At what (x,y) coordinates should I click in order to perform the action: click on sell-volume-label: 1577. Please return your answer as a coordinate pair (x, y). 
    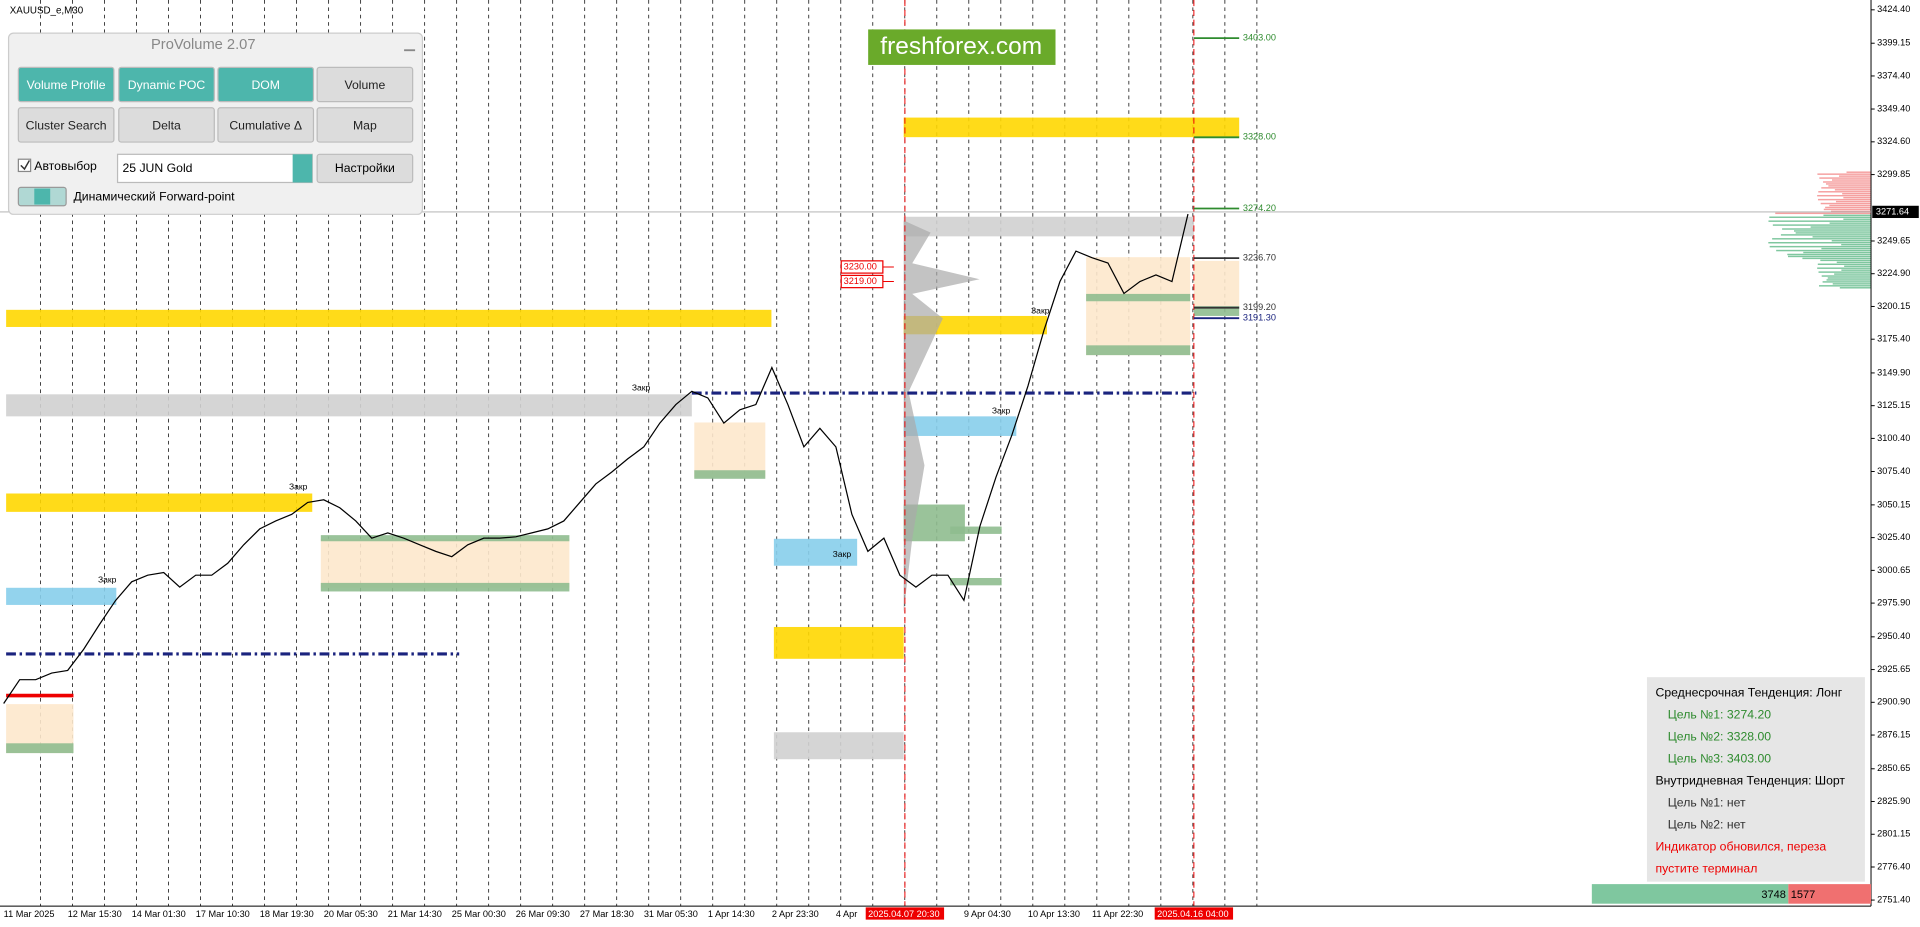
    Looking at the image, I should click on (1803, 895).